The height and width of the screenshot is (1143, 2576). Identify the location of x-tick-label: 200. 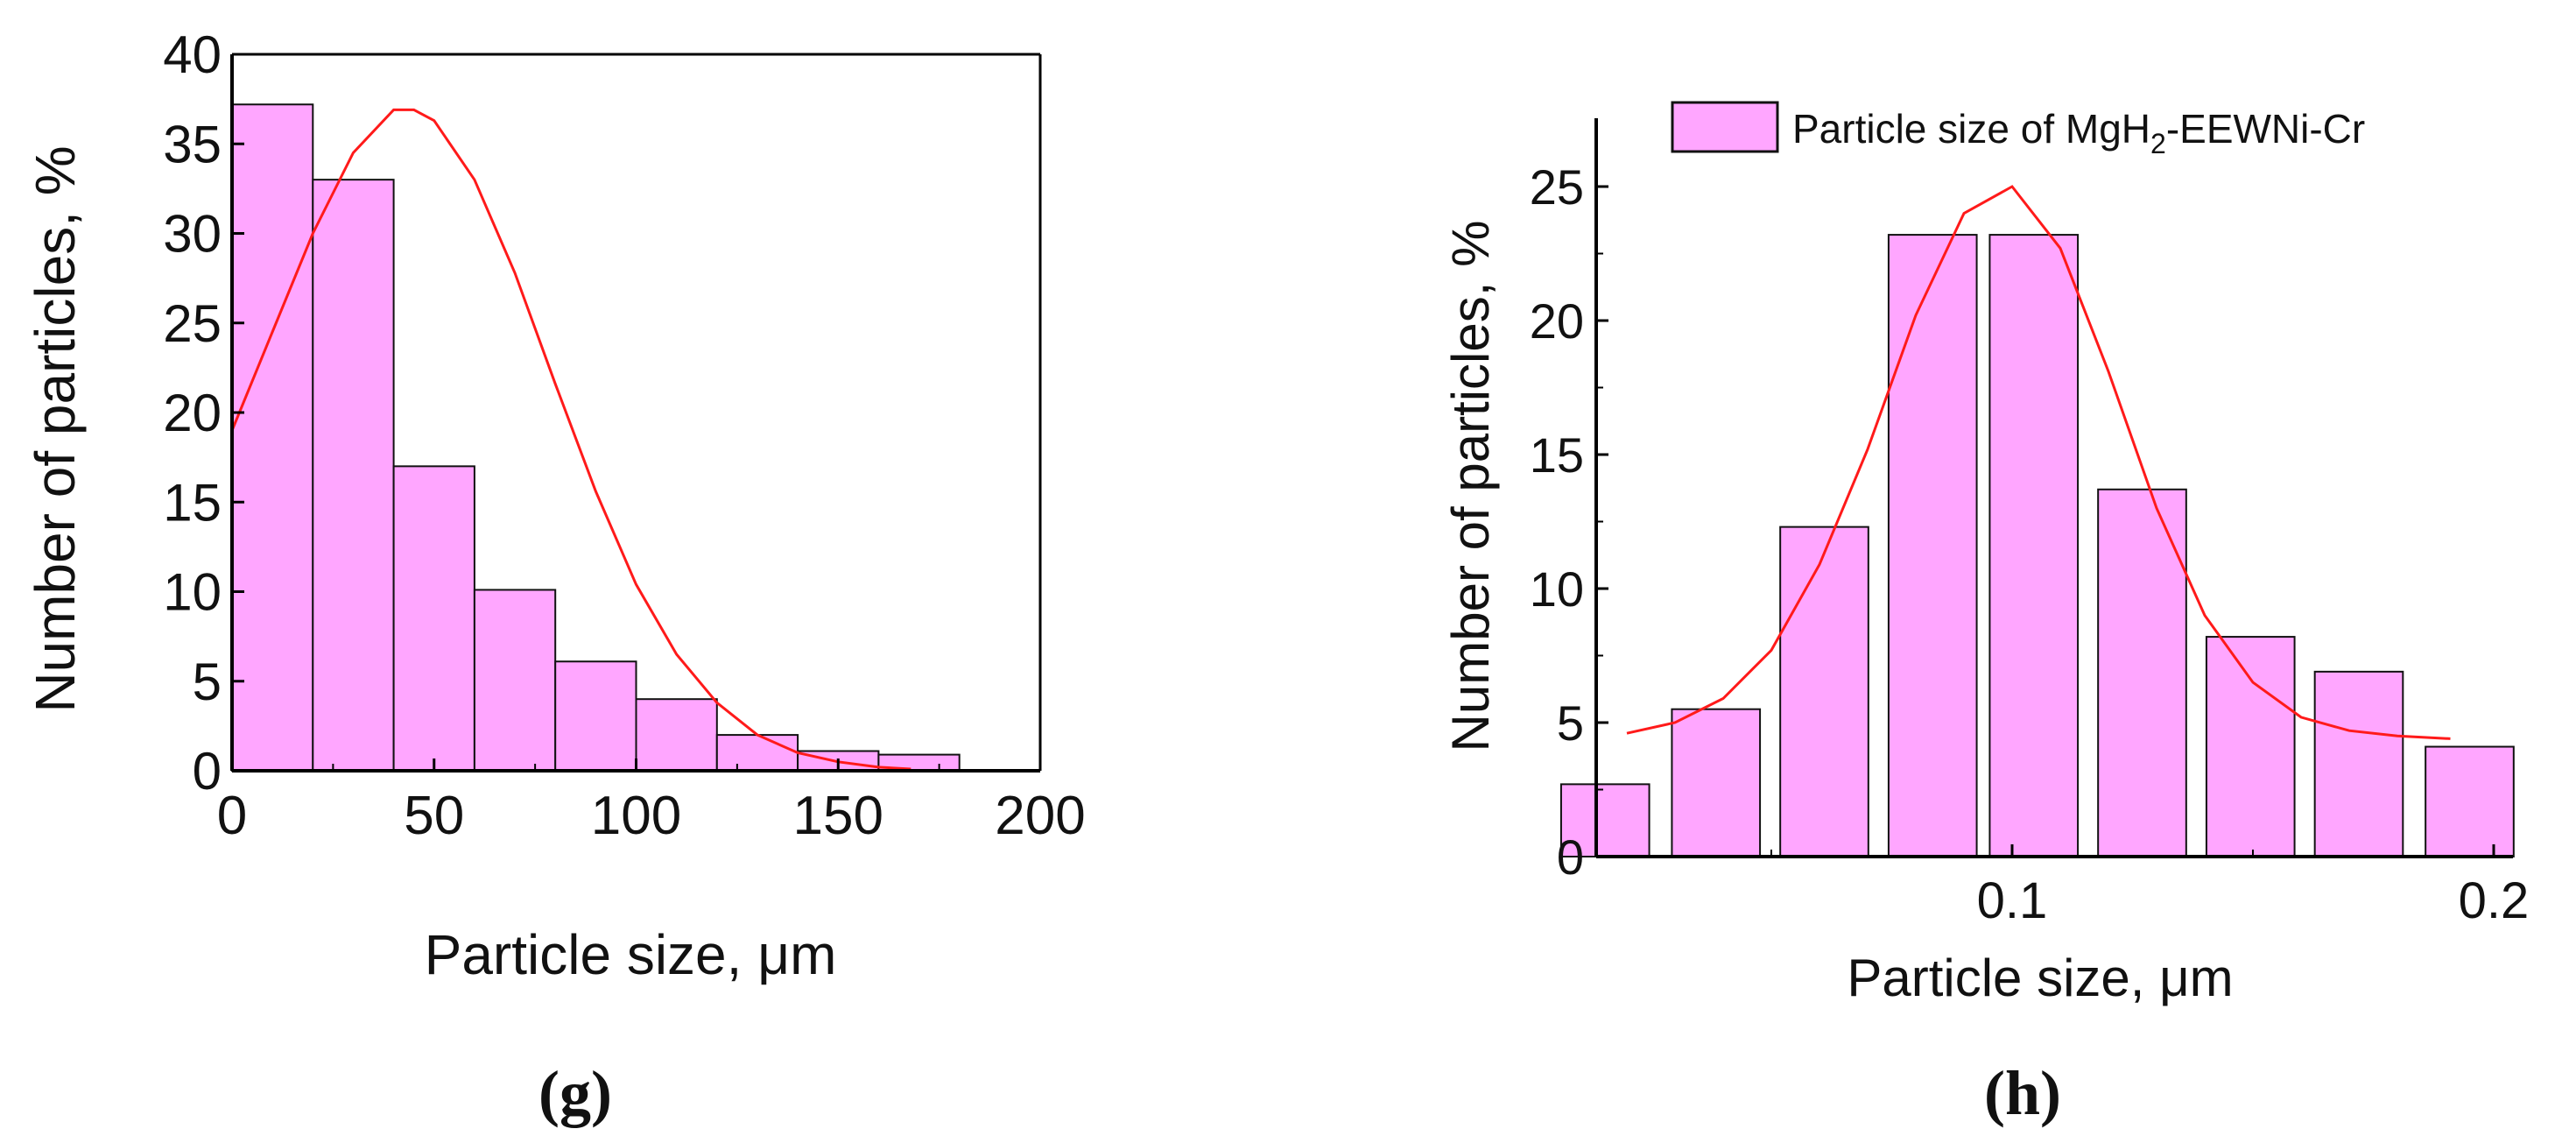
(1040, 816).